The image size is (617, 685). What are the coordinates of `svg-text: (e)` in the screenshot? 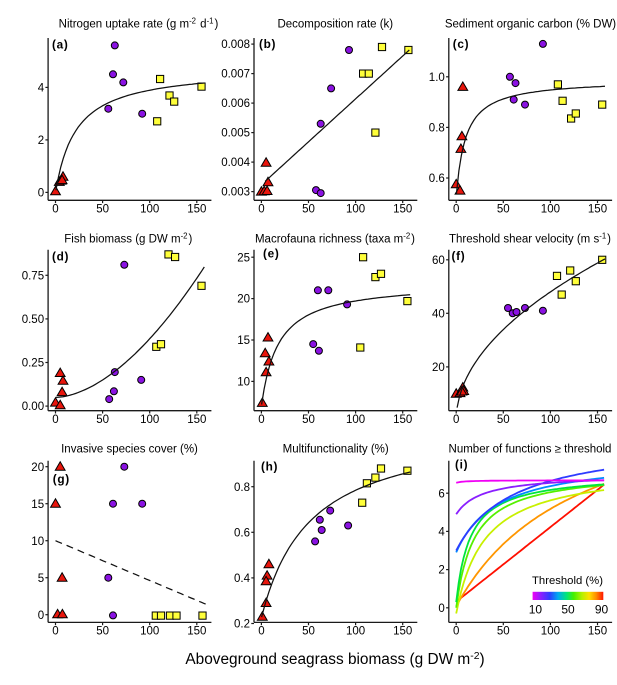 It's located at (271, 254).